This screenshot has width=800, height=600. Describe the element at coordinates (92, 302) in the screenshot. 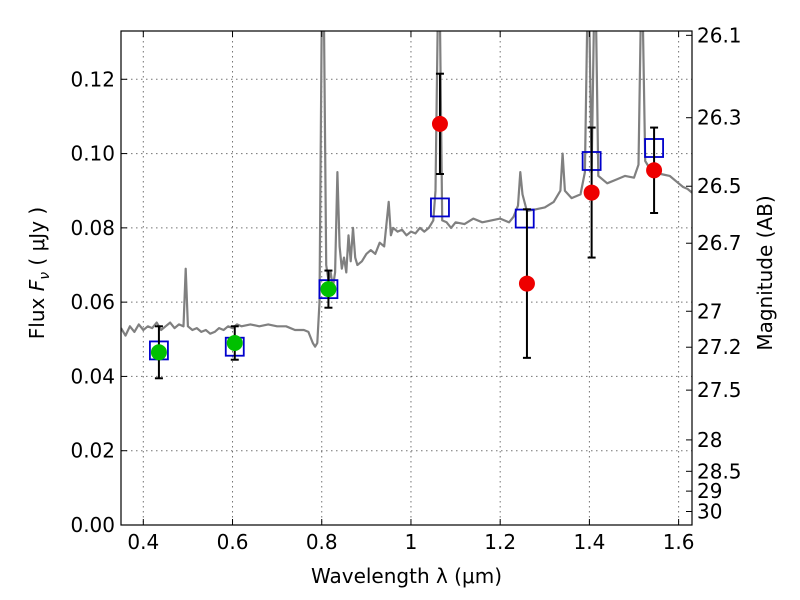

I see `y-tick-label: 0.06` at that location.